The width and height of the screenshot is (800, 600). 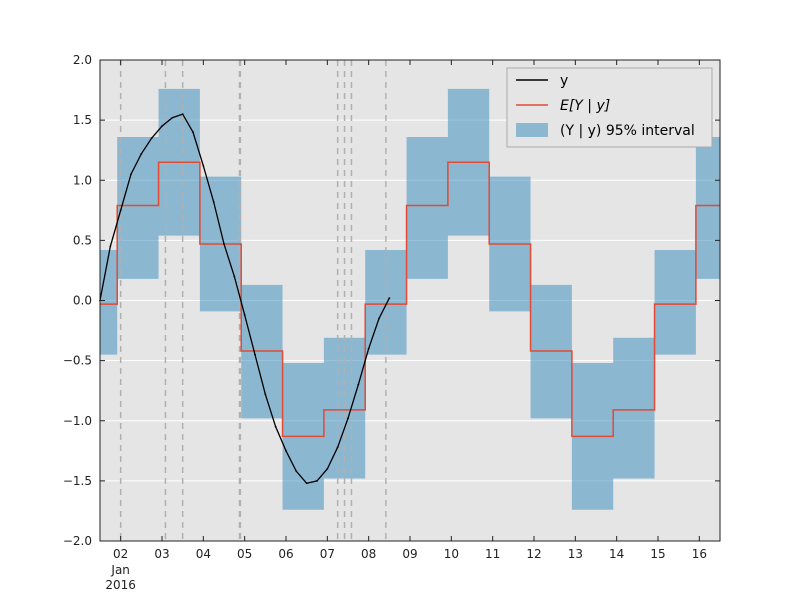 What do you see at coordinates (533, 554) in the screenshot?
I see `x-tick-label-10: 12` at bounding box center [533, 554].